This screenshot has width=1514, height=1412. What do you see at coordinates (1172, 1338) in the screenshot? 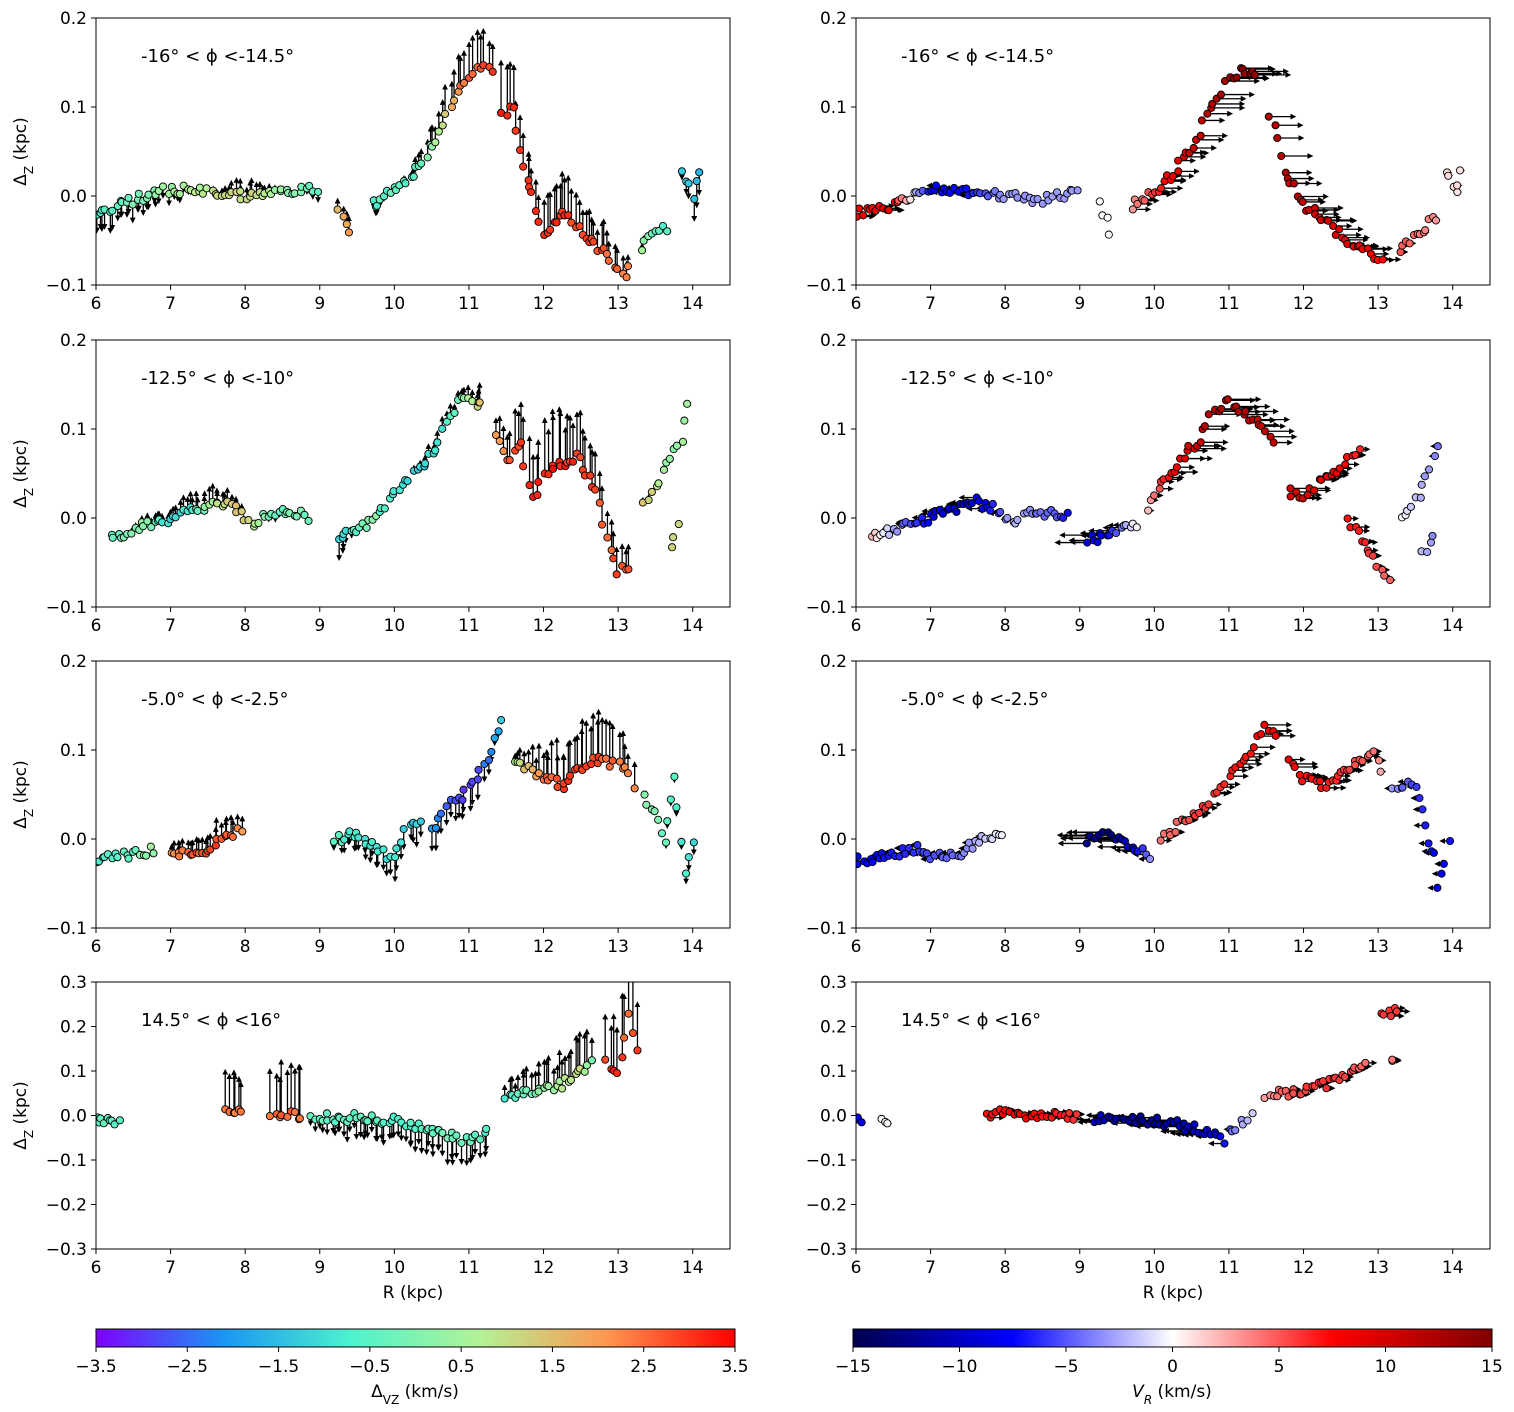
I see `colorbar-vr-bar` at bounding box center [1172, 1338].